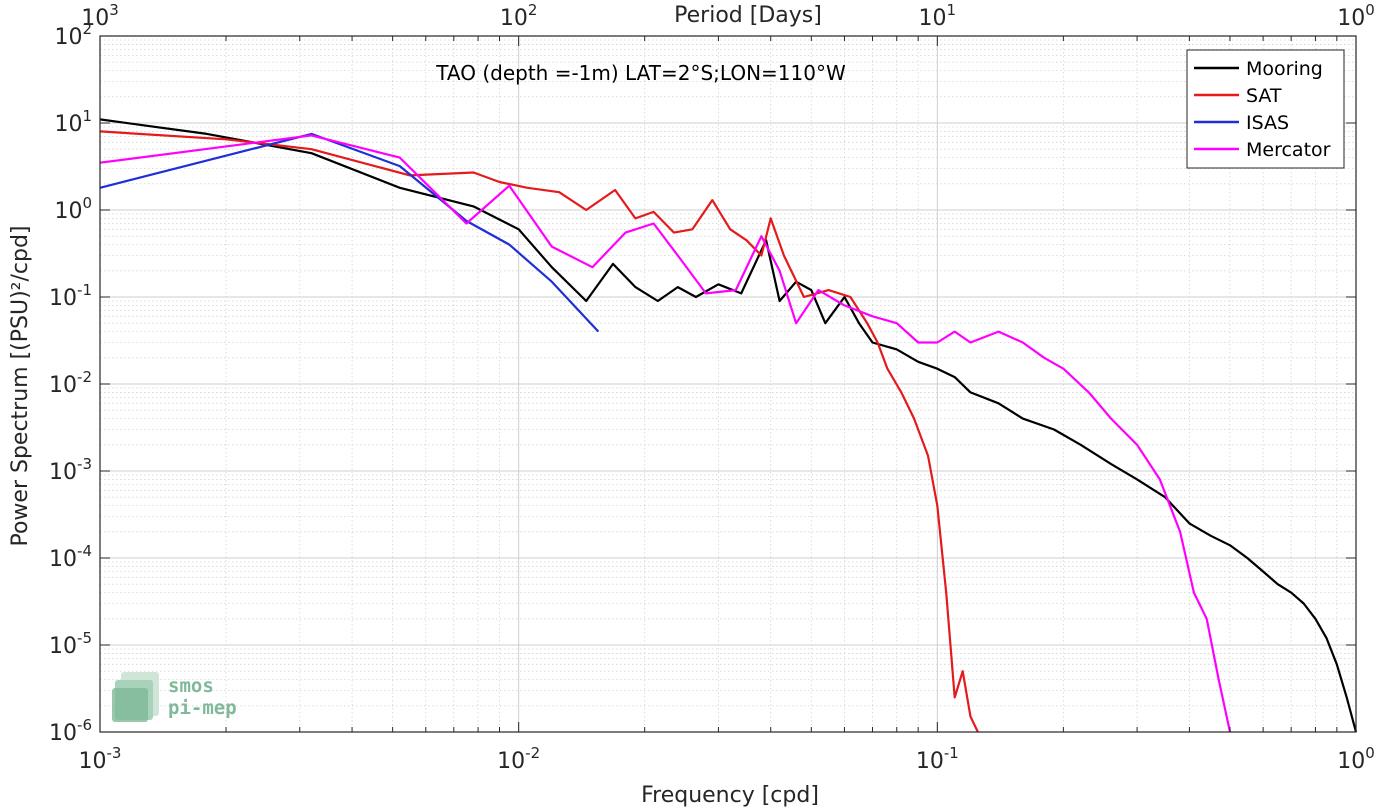 The width and height of the screenshot is (1383, 809). What do you see at coordinates (73, 209) in the screenshot?
I see `y-tick-label: 10⁰` at bounding box center [73, 209].